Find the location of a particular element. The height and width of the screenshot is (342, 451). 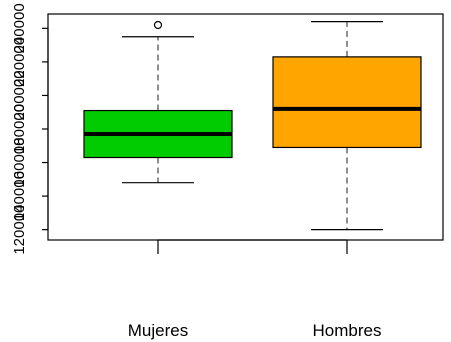

y-tick-label: 220000 is located at coordinates (19, 62).